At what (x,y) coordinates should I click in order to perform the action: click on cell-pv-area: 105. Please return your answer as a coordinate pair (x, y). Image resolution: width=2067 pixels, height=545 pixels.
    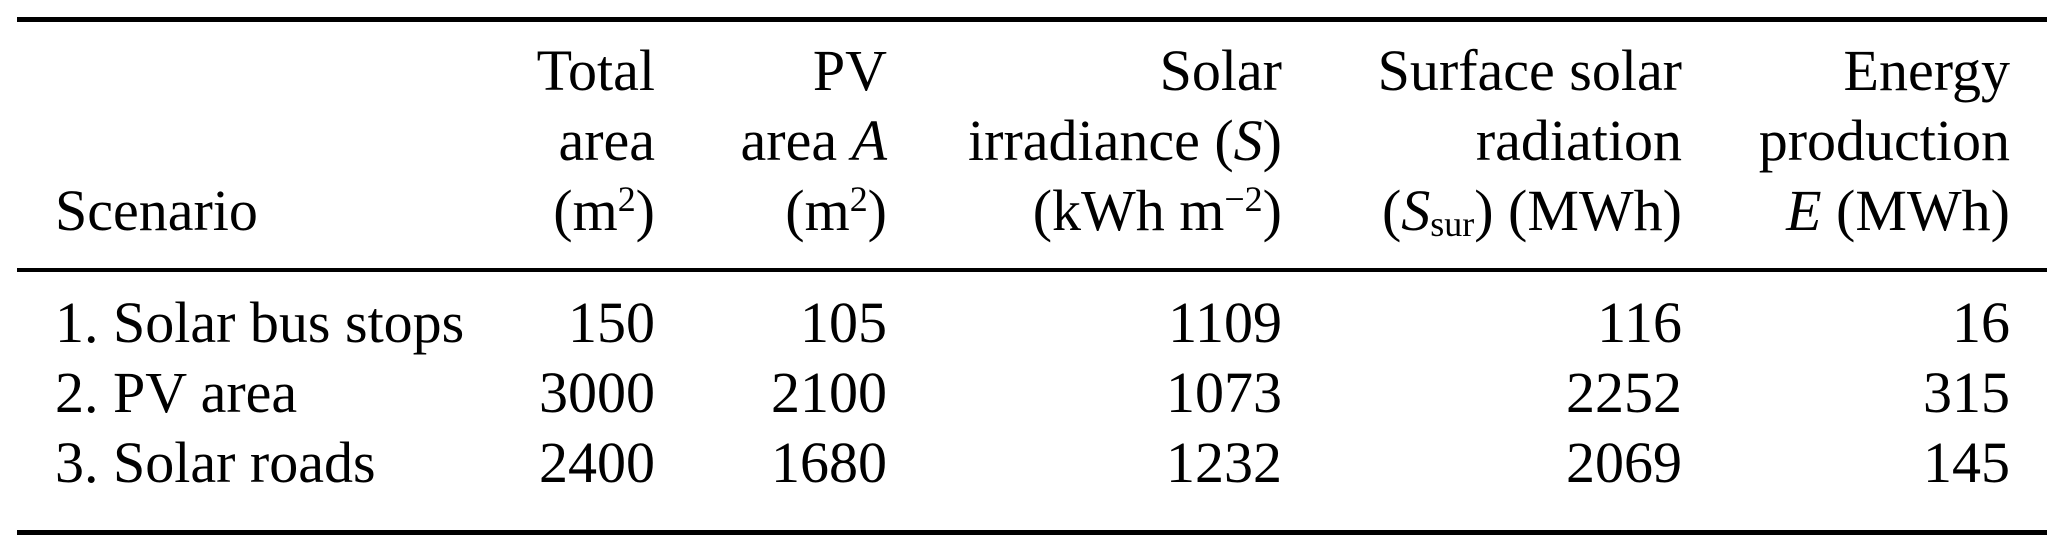
    Looking at the image, I should click on (843, 322).